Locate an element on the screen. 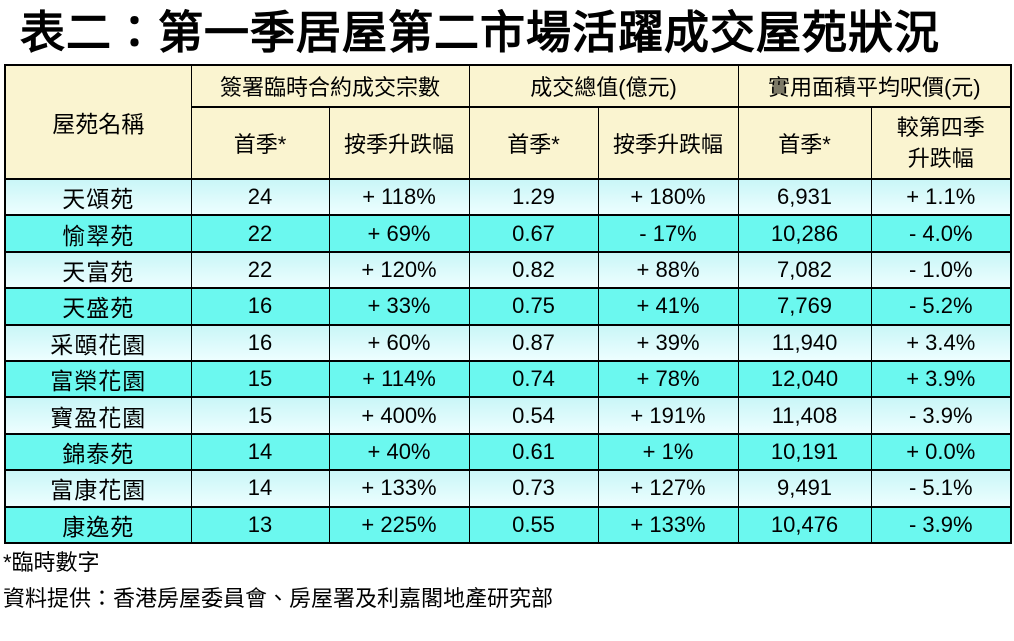 This screenshot has height=641, width=1014. data-cell: + 120% is located at coordinates (399, 270).